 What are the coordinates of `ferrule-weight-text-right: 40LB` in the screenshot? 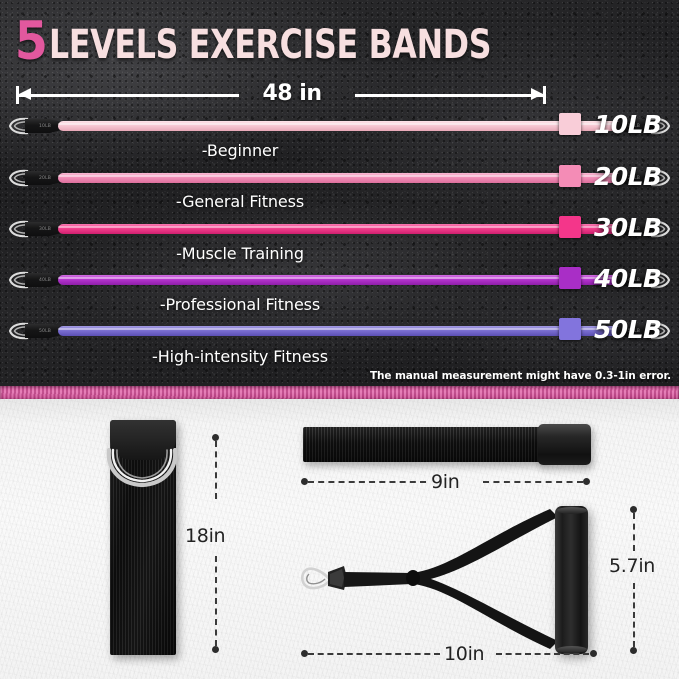 It's located at (634, 280).